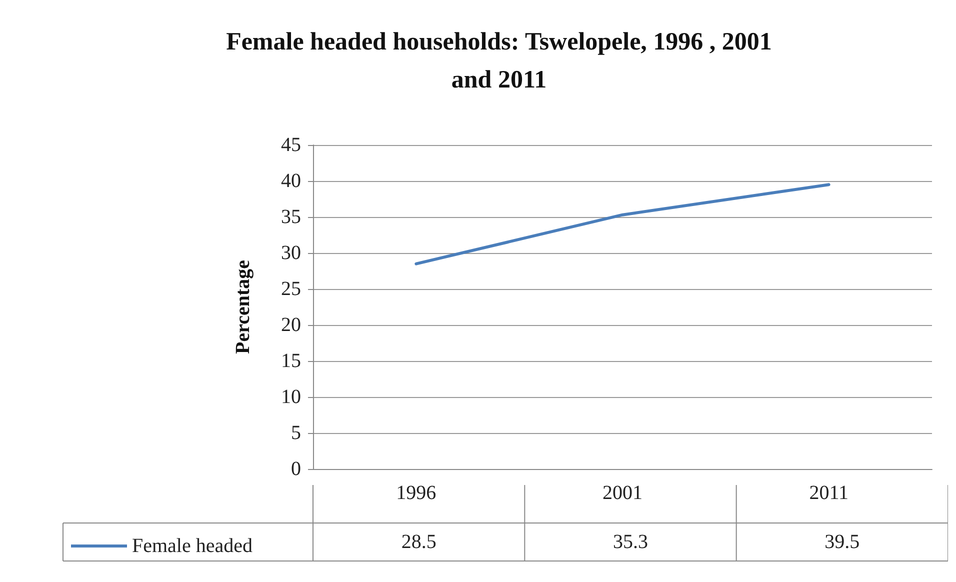 The image size is (956, 582). I want to click on y-tick-label: 30, so click(291, 253).